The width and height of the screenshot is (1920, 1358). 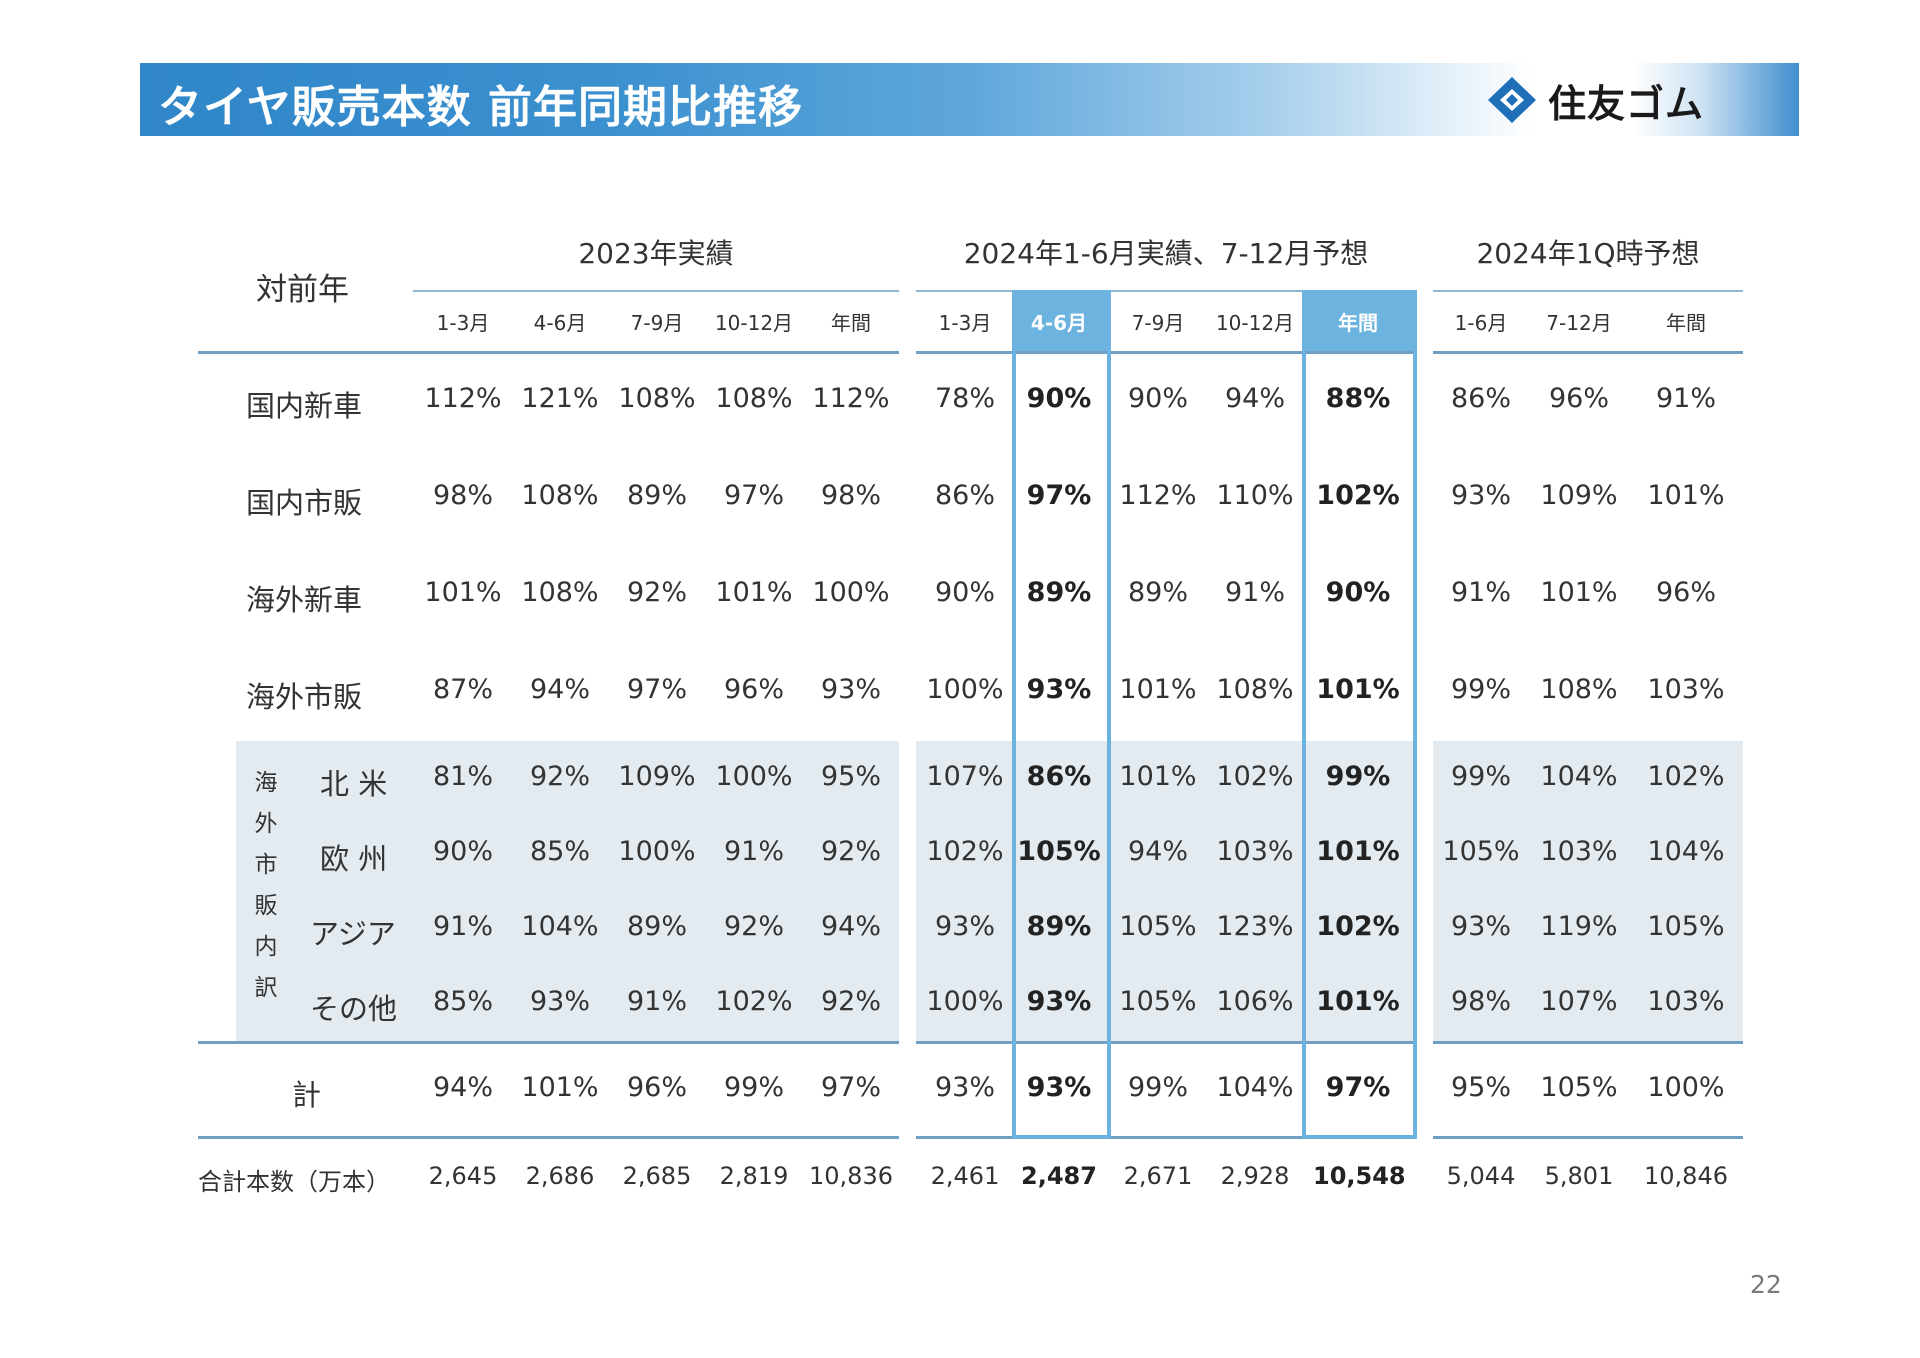 I want to click on table-cell: 87%, so click(x=462, y=689).